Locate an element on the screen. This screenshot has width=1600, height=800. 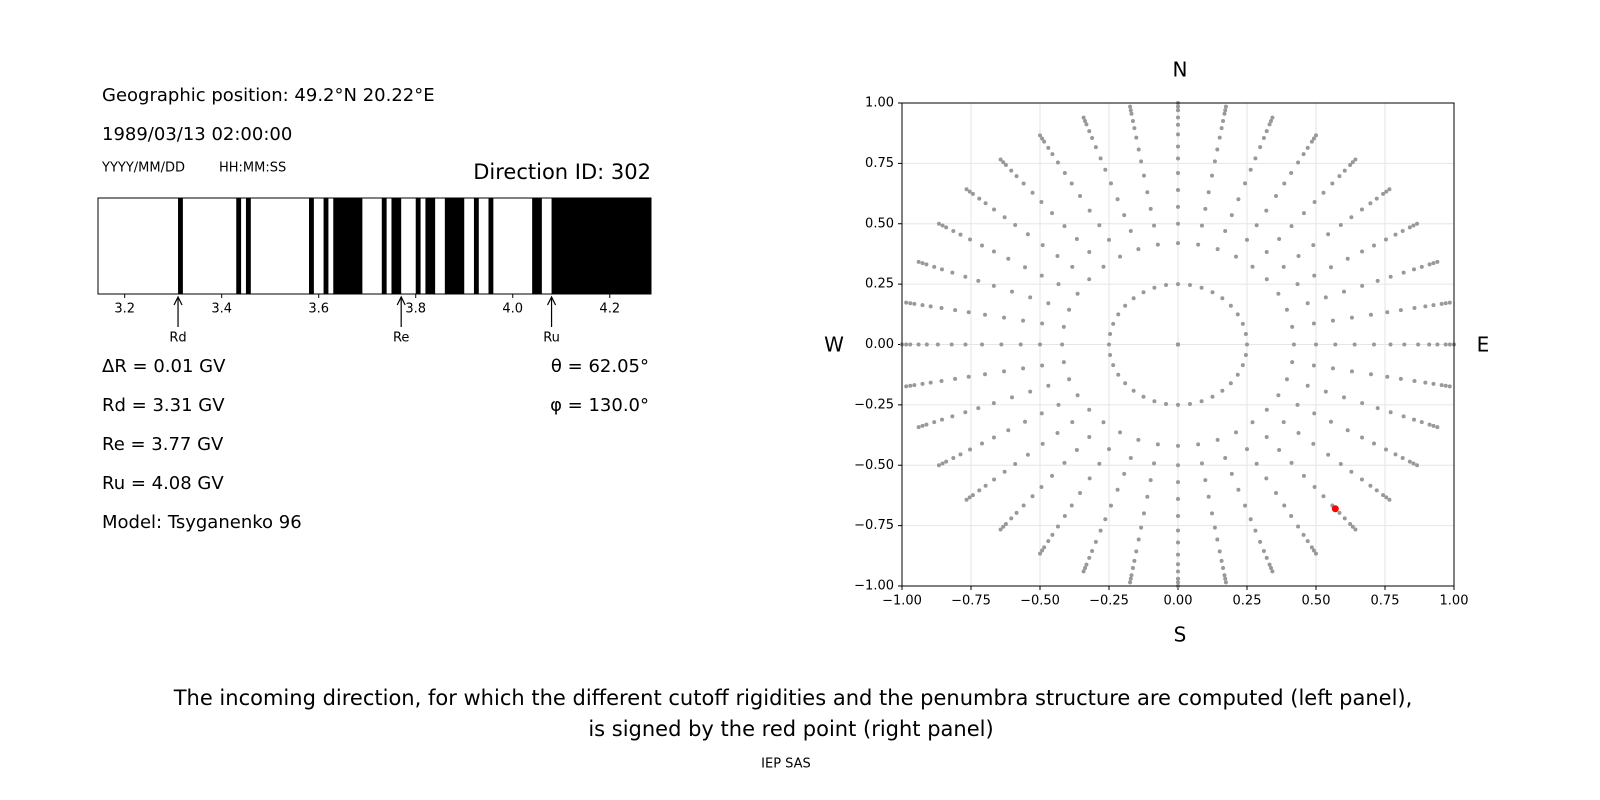
date-format: YYYY/MM/DD is located at coordinates (143, 168).